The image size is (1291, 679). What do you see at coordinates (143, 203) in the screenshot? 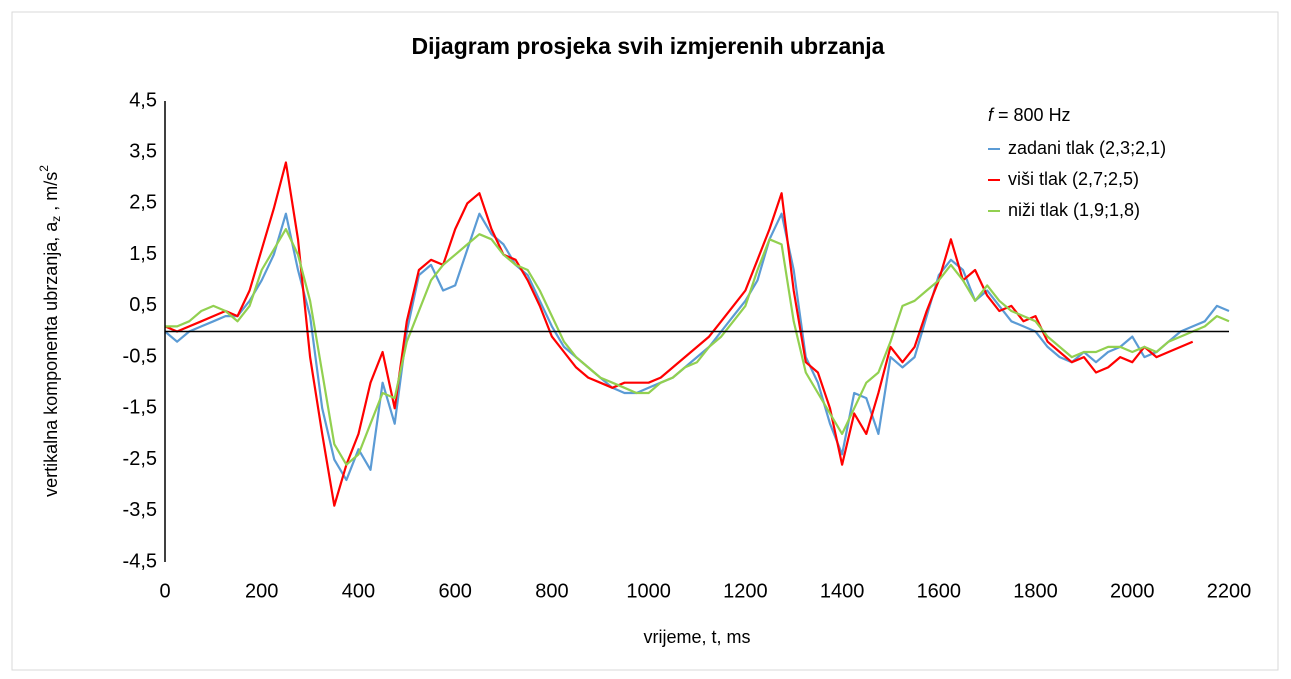
I see `y-tick-label: 2,5` at bounding box center [143, 203].